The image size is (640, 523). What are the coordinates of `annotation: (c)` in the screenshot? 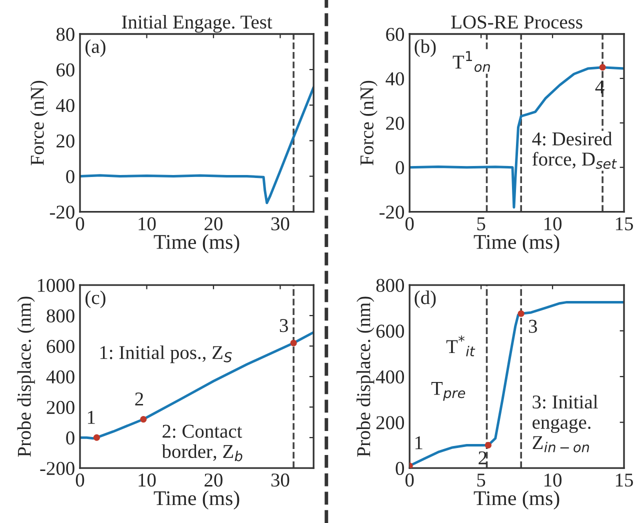 It's located at (96, 299).